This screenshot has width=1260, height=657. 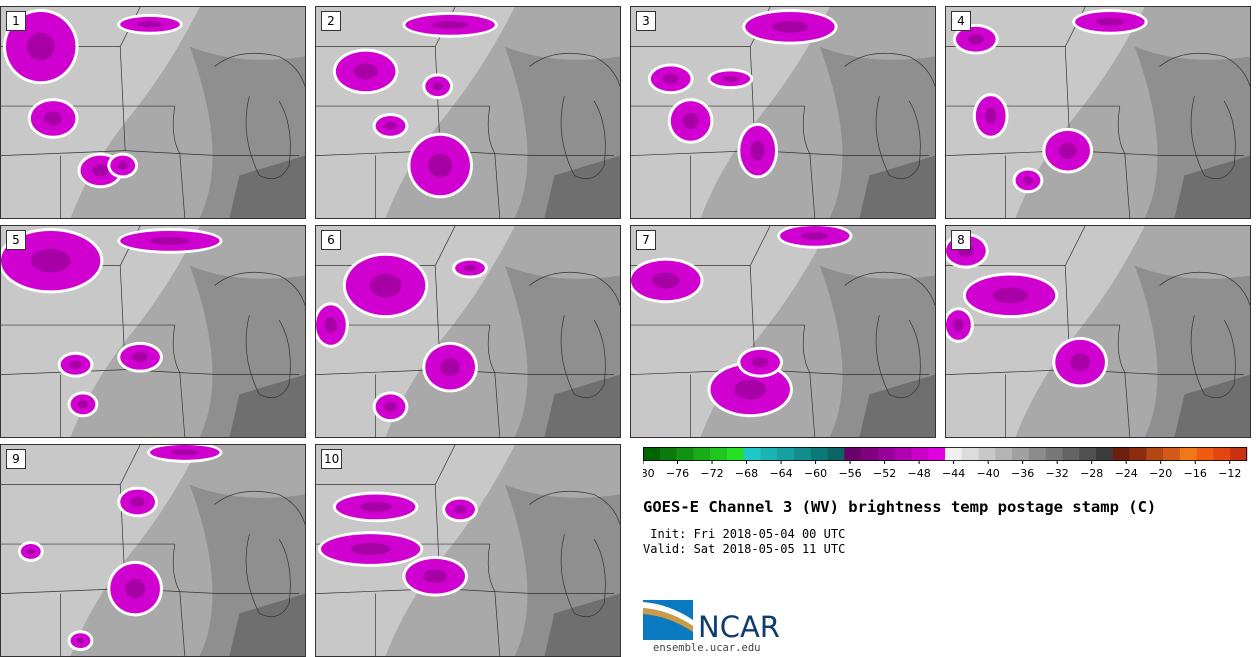 I want to click on colorbar-tick-label: −80, so click(x=649, y=473).